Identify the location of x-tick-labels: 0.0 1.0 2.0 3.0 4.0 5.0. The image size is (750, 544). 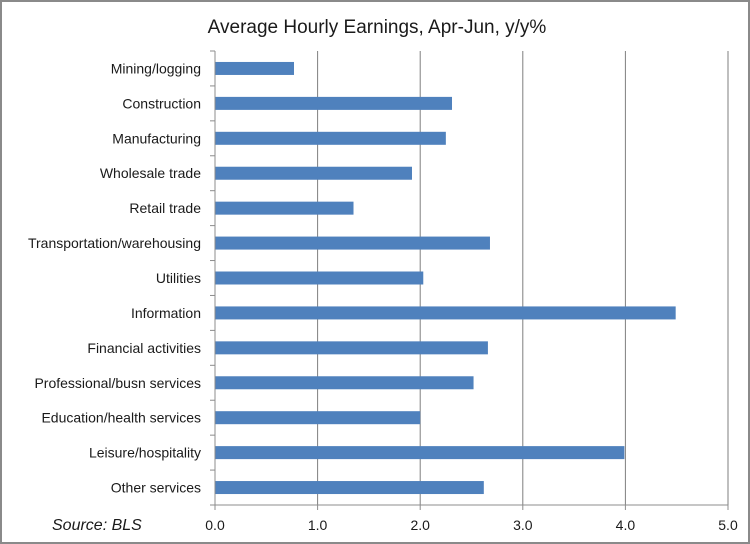
(471, 525).